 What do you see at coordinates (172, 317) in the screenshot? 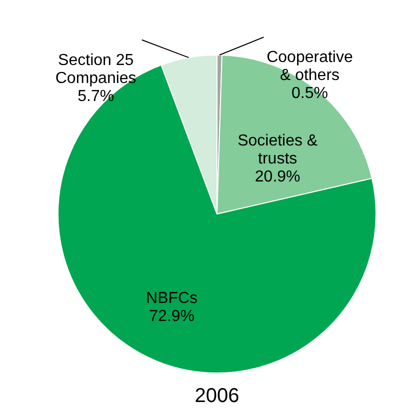
I see `data-label: 72.9%` at bounding box center [172, 317].